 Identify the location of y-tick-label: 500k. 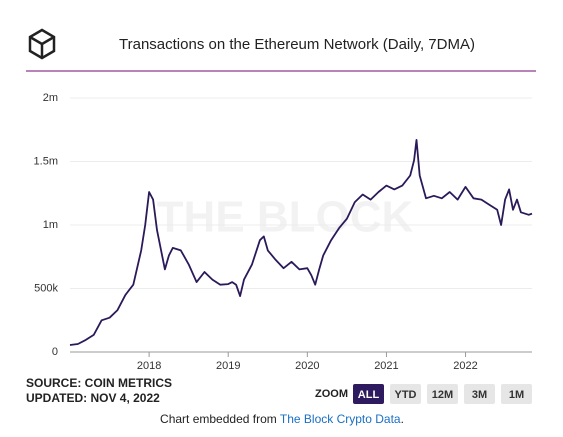
(46, 288).